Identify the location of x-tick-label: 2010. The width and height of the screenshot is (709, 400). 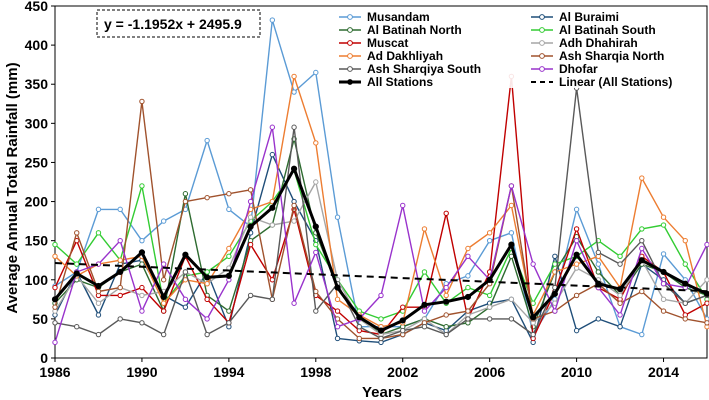
(576, 372).